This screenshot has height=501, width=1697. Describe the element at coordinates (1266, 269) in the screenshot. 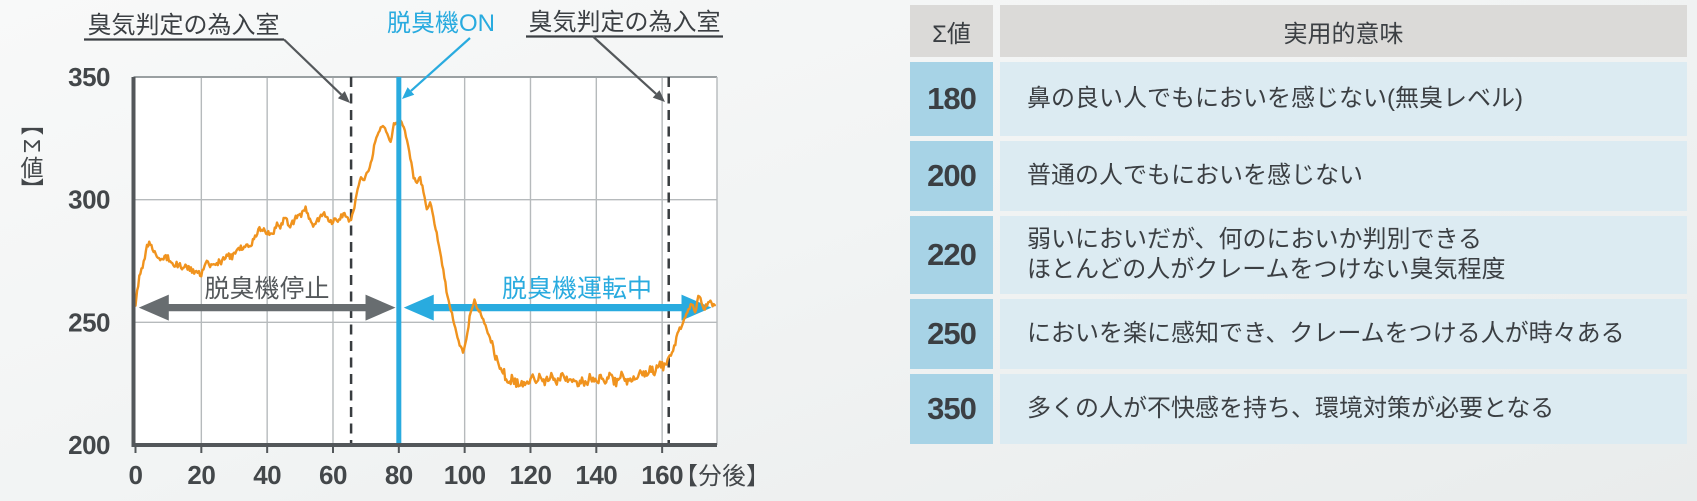

I see `meaning-line: ほとんどの人がクレームをつけない臭気程度` at that location.